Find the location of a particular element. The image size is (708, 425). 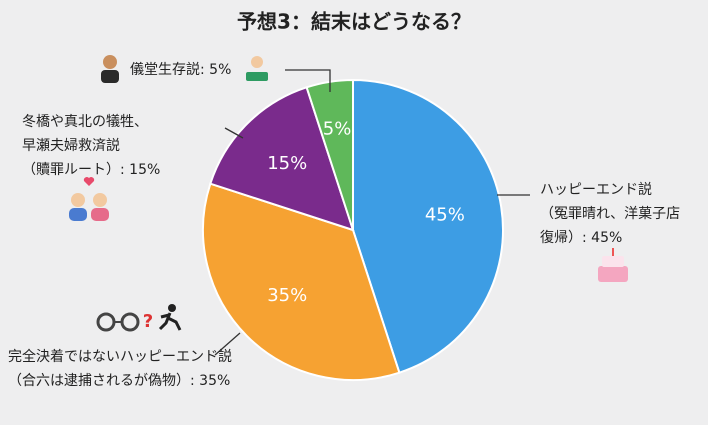

value-label: 35% is located at coordinates (287, 295).